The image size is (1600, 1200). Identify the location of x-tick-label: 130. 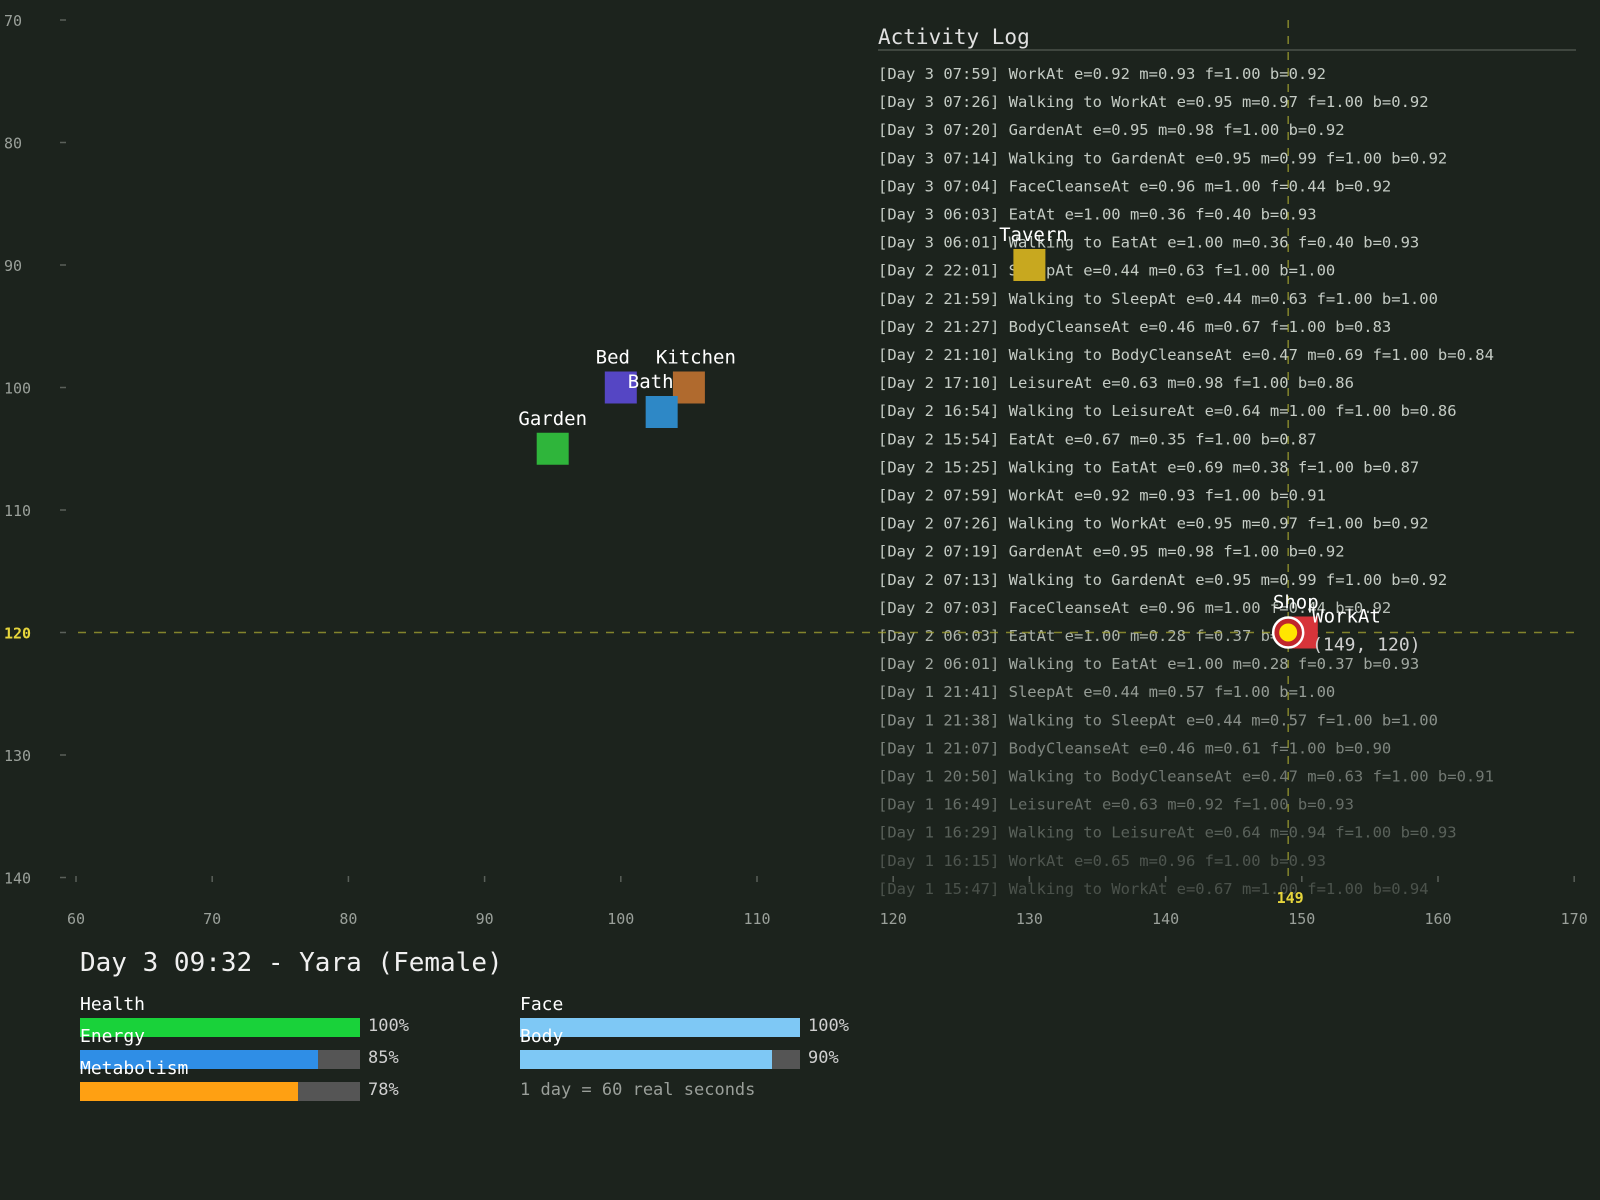
(1029, 919).